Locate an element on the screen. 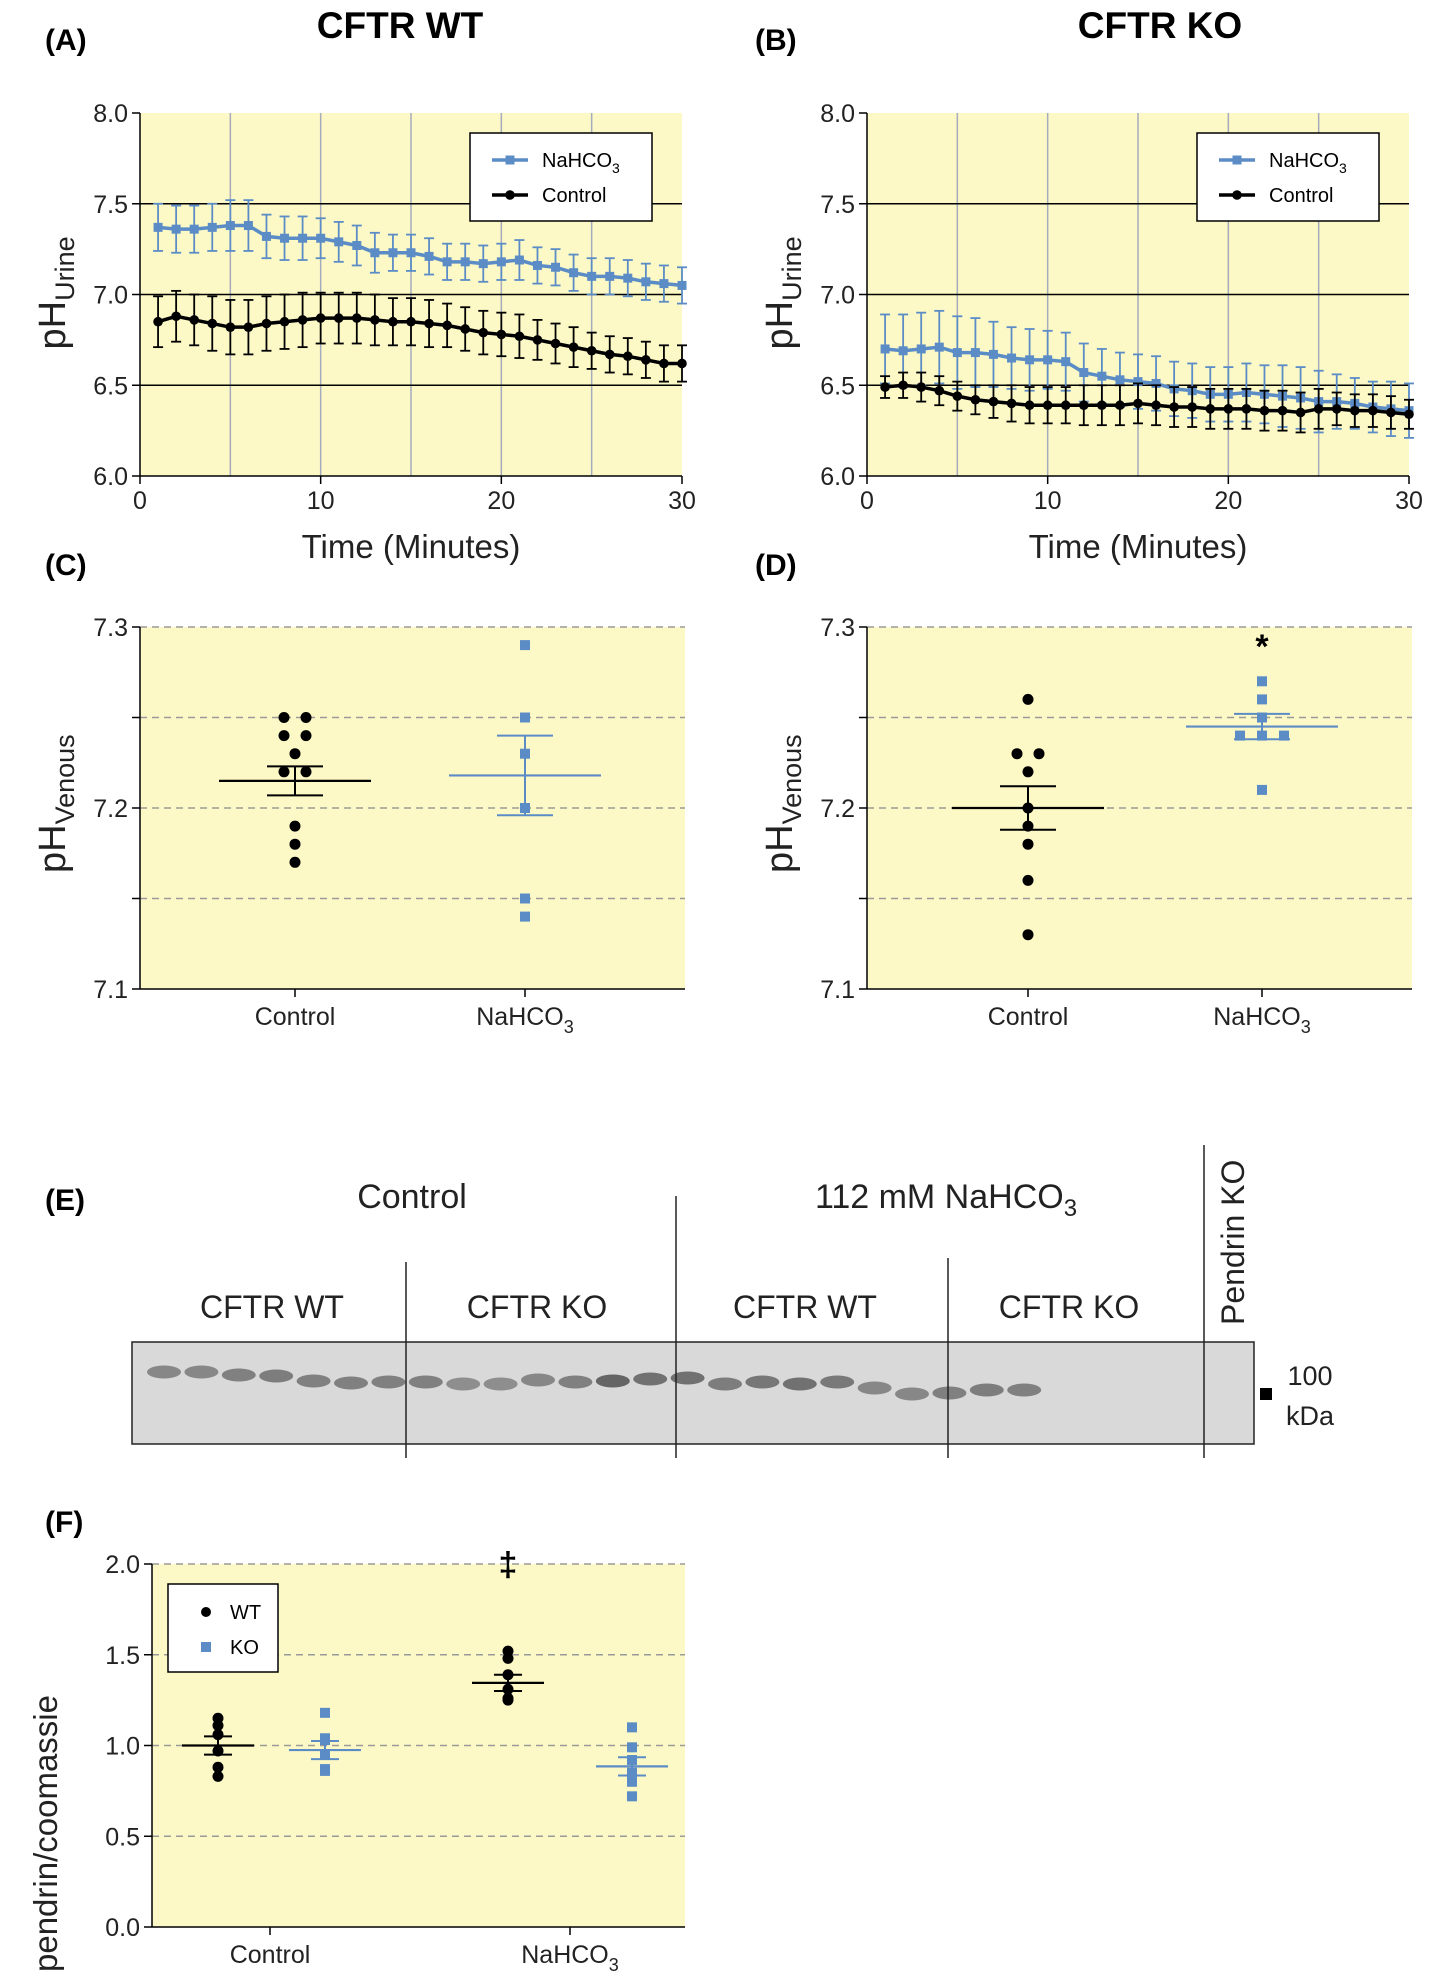 The image size is (1440, 1988). chart-c-venous-ph-wt: 7.1 7.2 7.3 Control NaHCO3 pHVenous is located at coordinates (358, 825).